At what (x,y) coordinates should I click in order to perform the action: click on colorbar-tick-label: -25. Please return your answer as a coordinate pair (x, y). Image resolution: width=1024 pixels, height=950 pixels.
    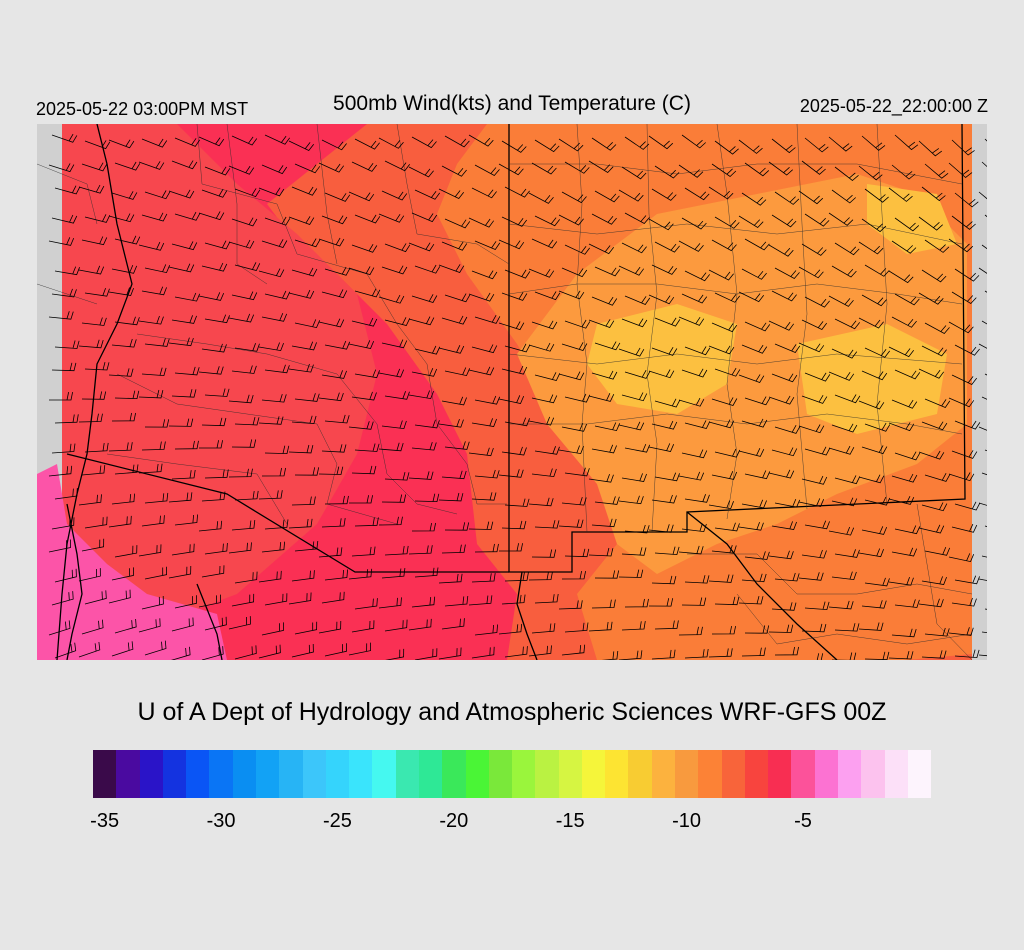
    Looking at the image, I should click on (337, 821).